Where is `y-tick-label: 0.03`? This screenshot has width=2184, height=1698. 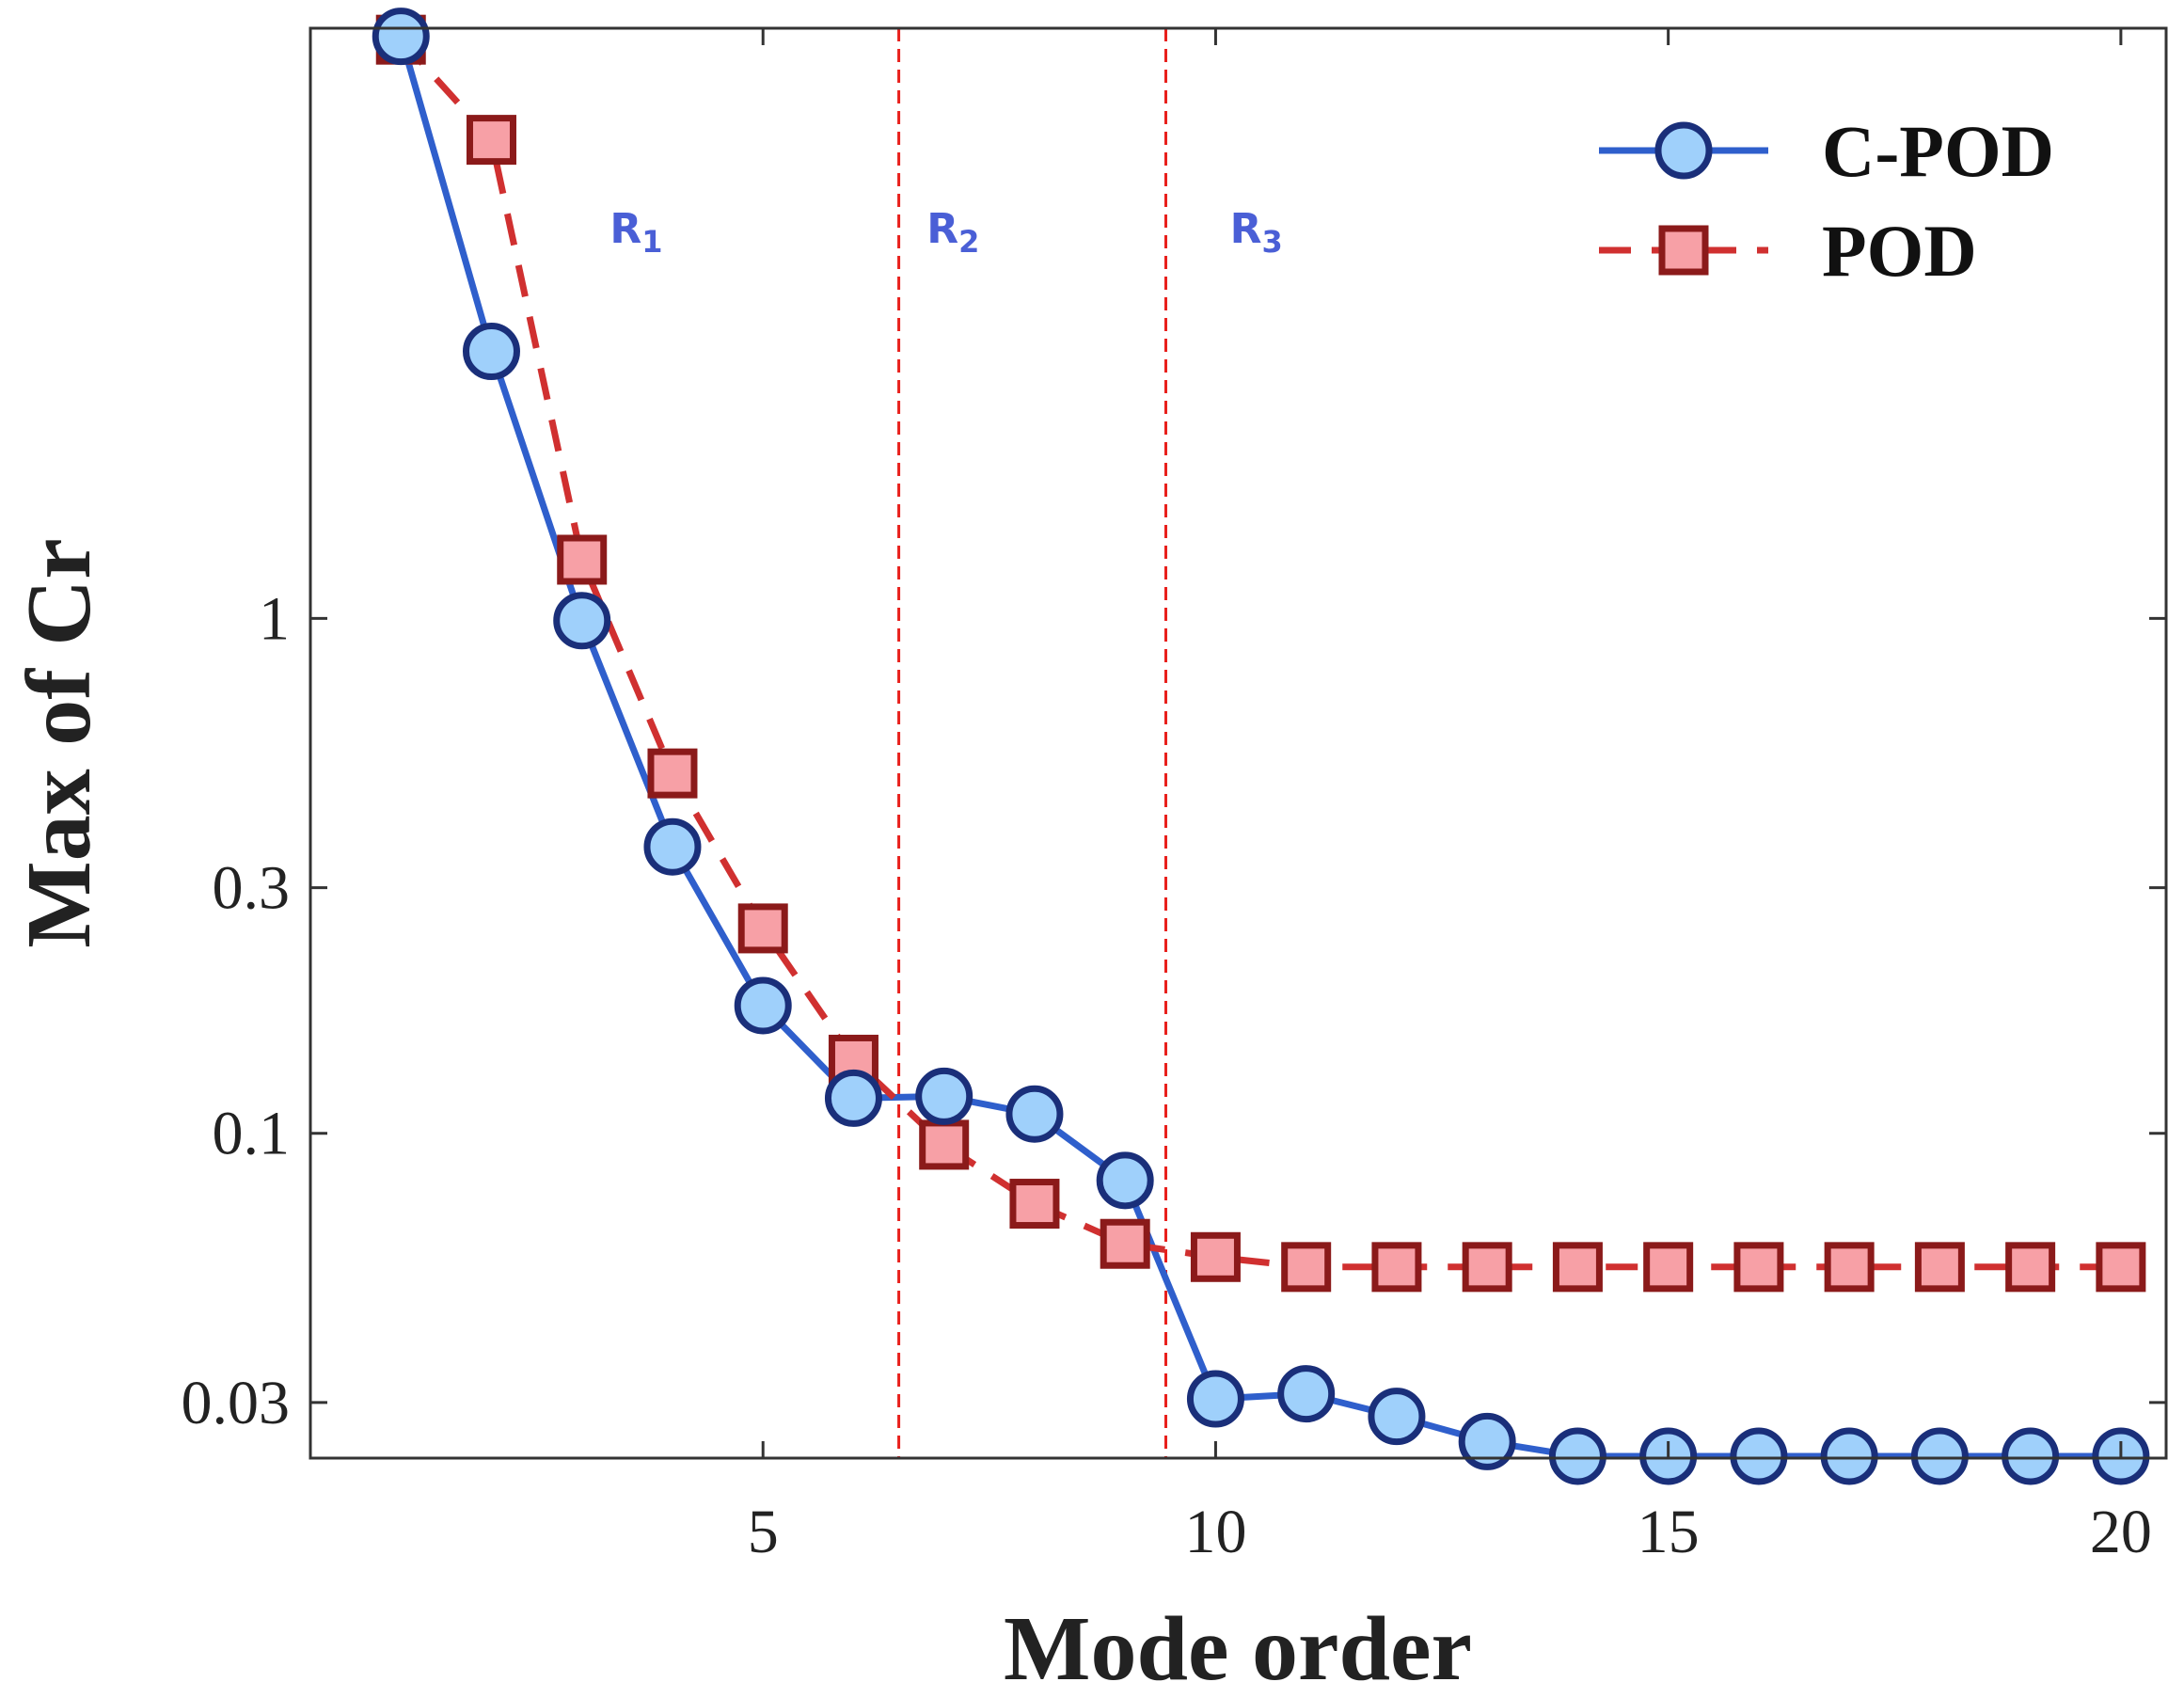 y-tick-label: 0.03 is located at coordinates (236, 1403).